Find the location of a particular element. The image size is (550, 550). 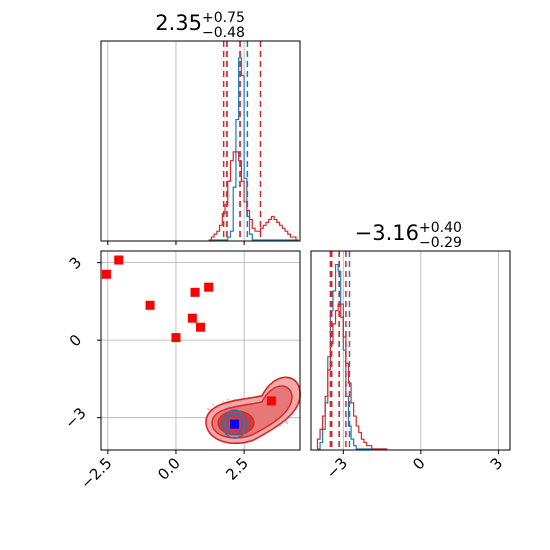

marginal-x-title-upper: +0.75 is located at coordinates (223, 18).